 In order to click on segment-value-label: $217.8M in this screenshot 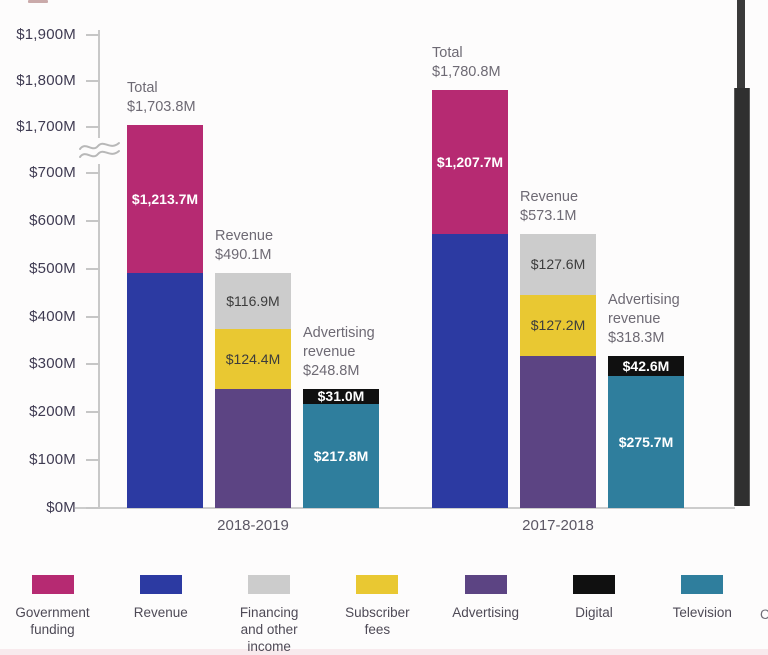, I will do `click(341, 455)`.